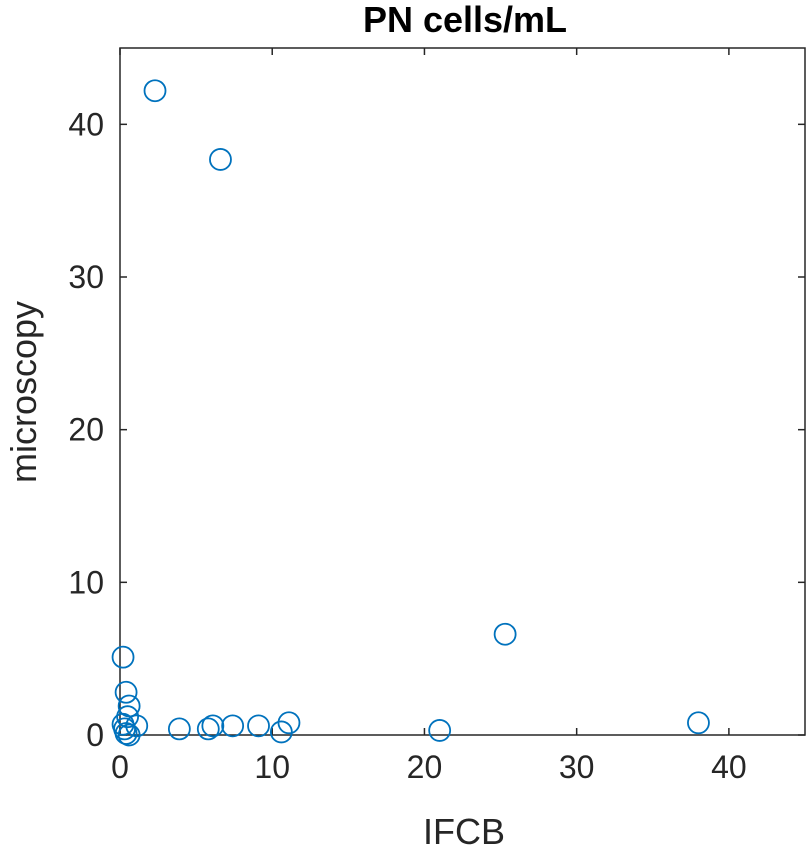  I want to click on x-tick-label: 0, so click(120, 767).